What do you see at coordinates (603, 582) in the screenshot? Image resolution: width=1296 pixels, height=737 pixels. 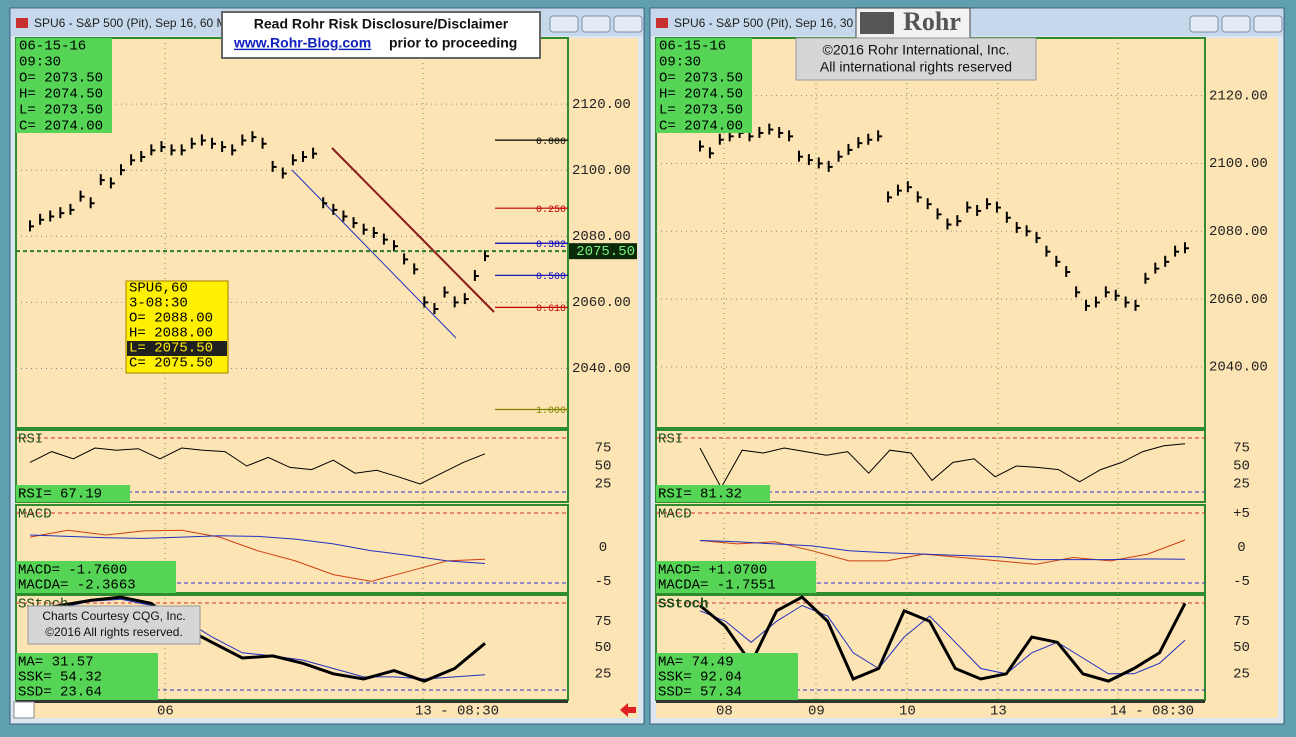 I see `y-tick-label: -5` at bounding box center [603, 582].